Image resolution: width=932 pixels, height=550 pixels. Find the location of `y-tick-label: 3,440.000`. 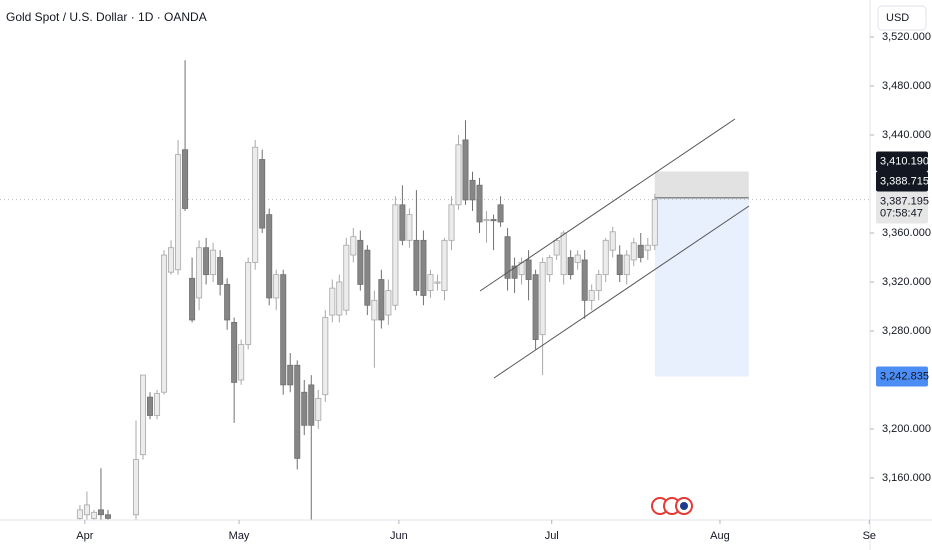

y-tick-label: 3,440.000 is located at coordinates (906, 135).